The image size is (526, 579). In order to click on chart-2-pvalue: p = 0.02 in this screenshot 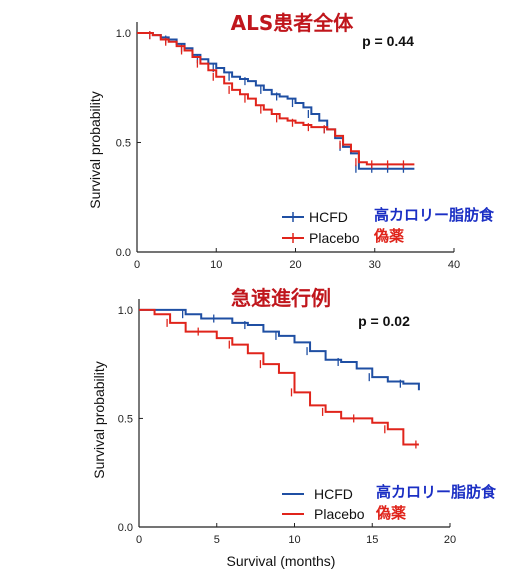, I will do `click(384, 321)`.